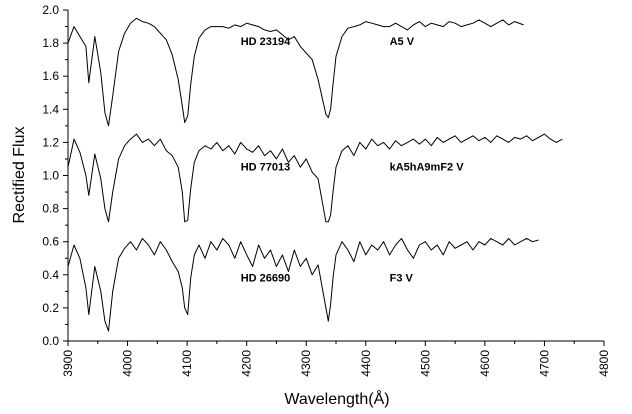 The height and width of the screenshot is (414, 632). What do you see at coordinates (50, 341) in the screenshot?
I see `y-tick-label: 0.0` at bounding box center [50, 341].